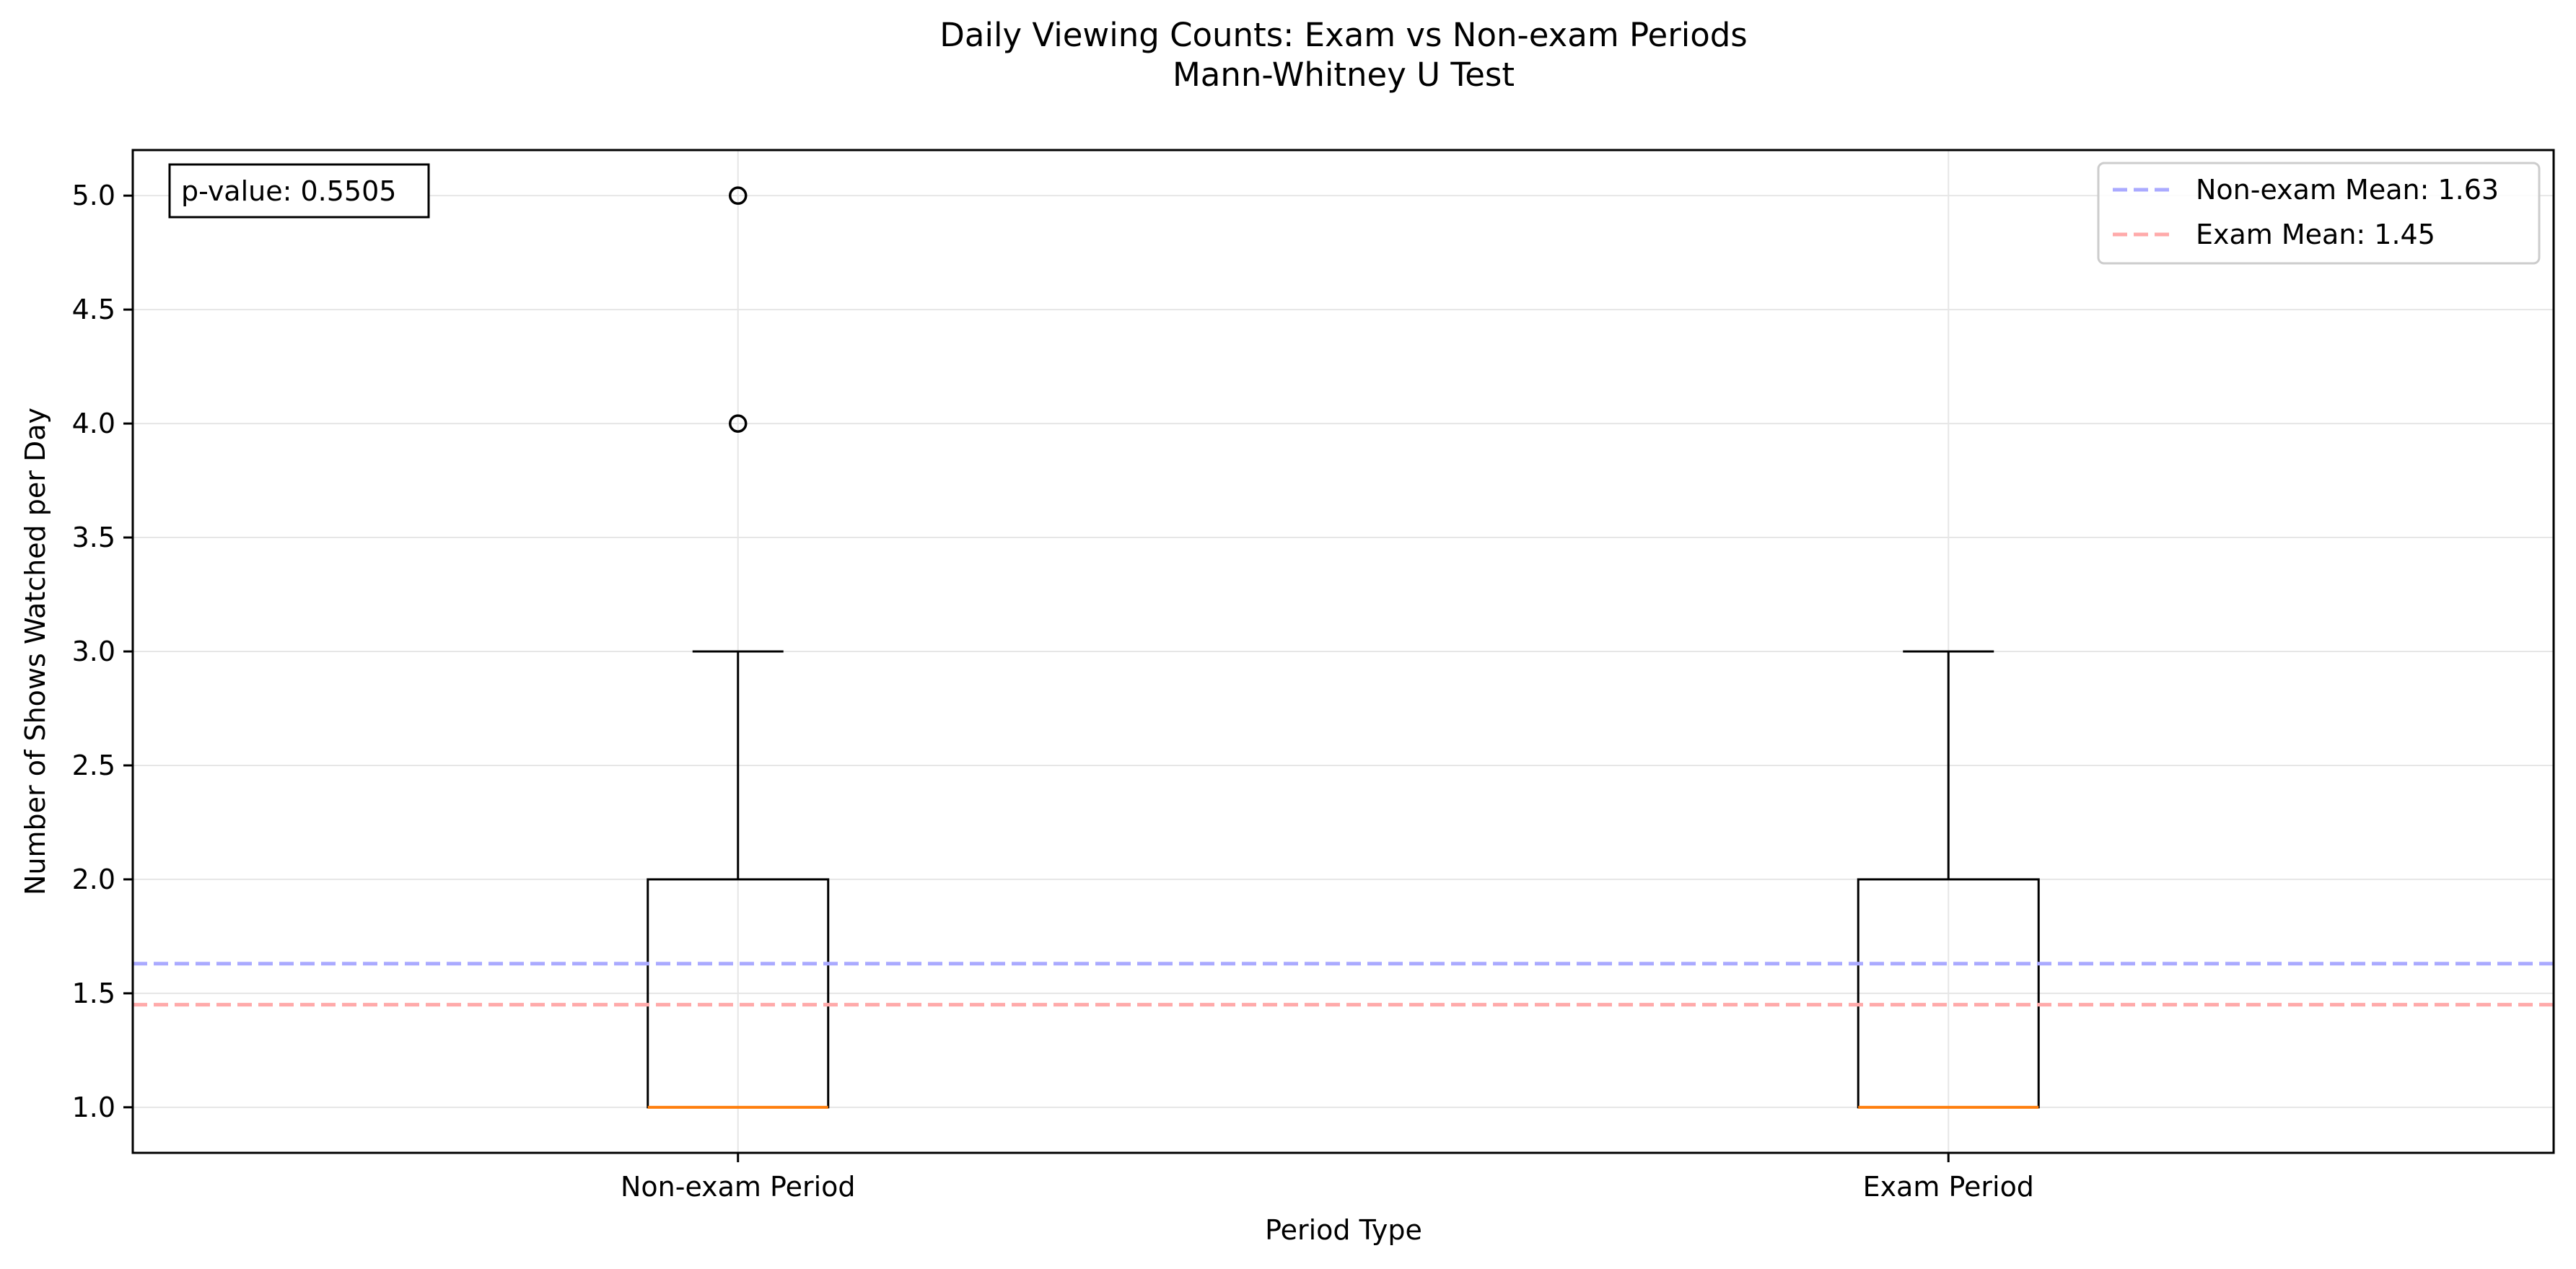 This screenshot has height=1269, width=2576. I want to click on y-axis-label: Number of Shows Watched per Day, so click(35, 651).